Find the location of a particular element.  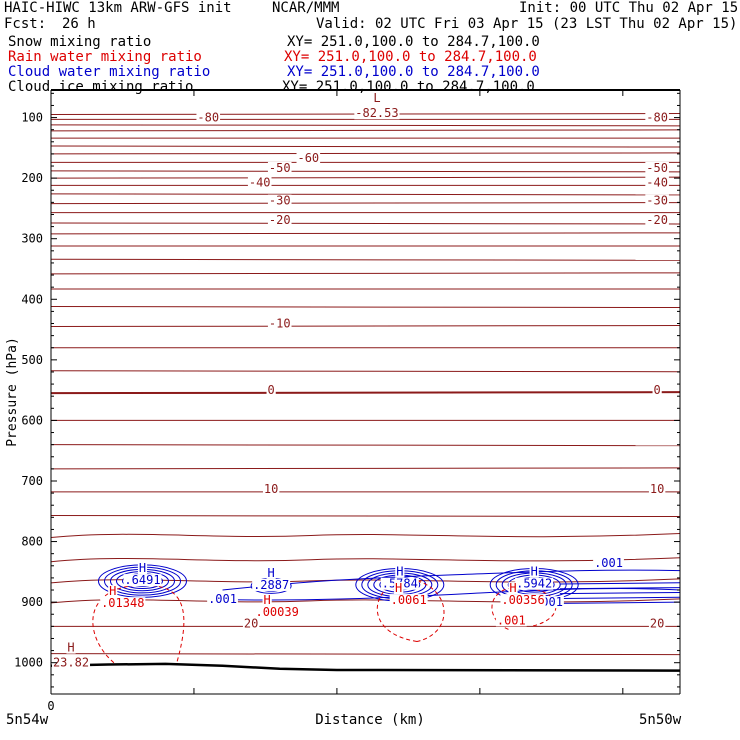

cloud-water-extremum-value: .5942 is located at coordinates (534, 584).